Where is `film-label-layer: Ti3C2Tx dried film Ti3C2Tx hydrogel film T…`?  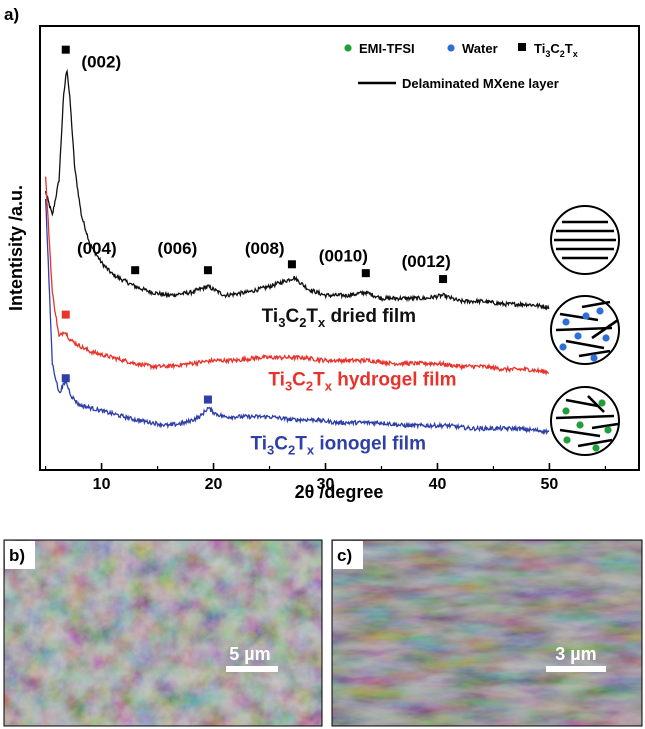 film-label-layer: Ti3C2Tx dried film Ti3C2Tx hydrogel film T… is located at coordinates (353, 381).